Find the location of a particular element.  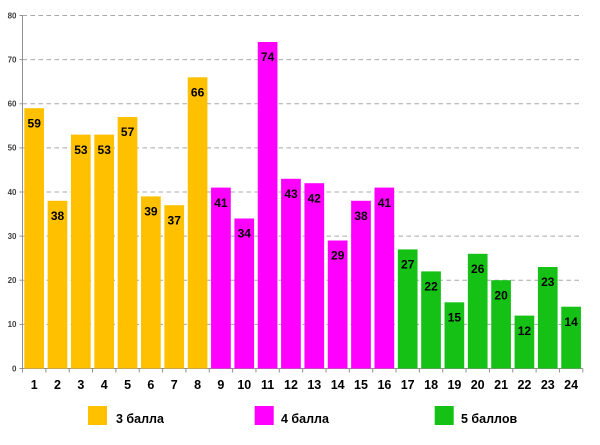

svg-text: 3 is located at coordinates (80, 385).